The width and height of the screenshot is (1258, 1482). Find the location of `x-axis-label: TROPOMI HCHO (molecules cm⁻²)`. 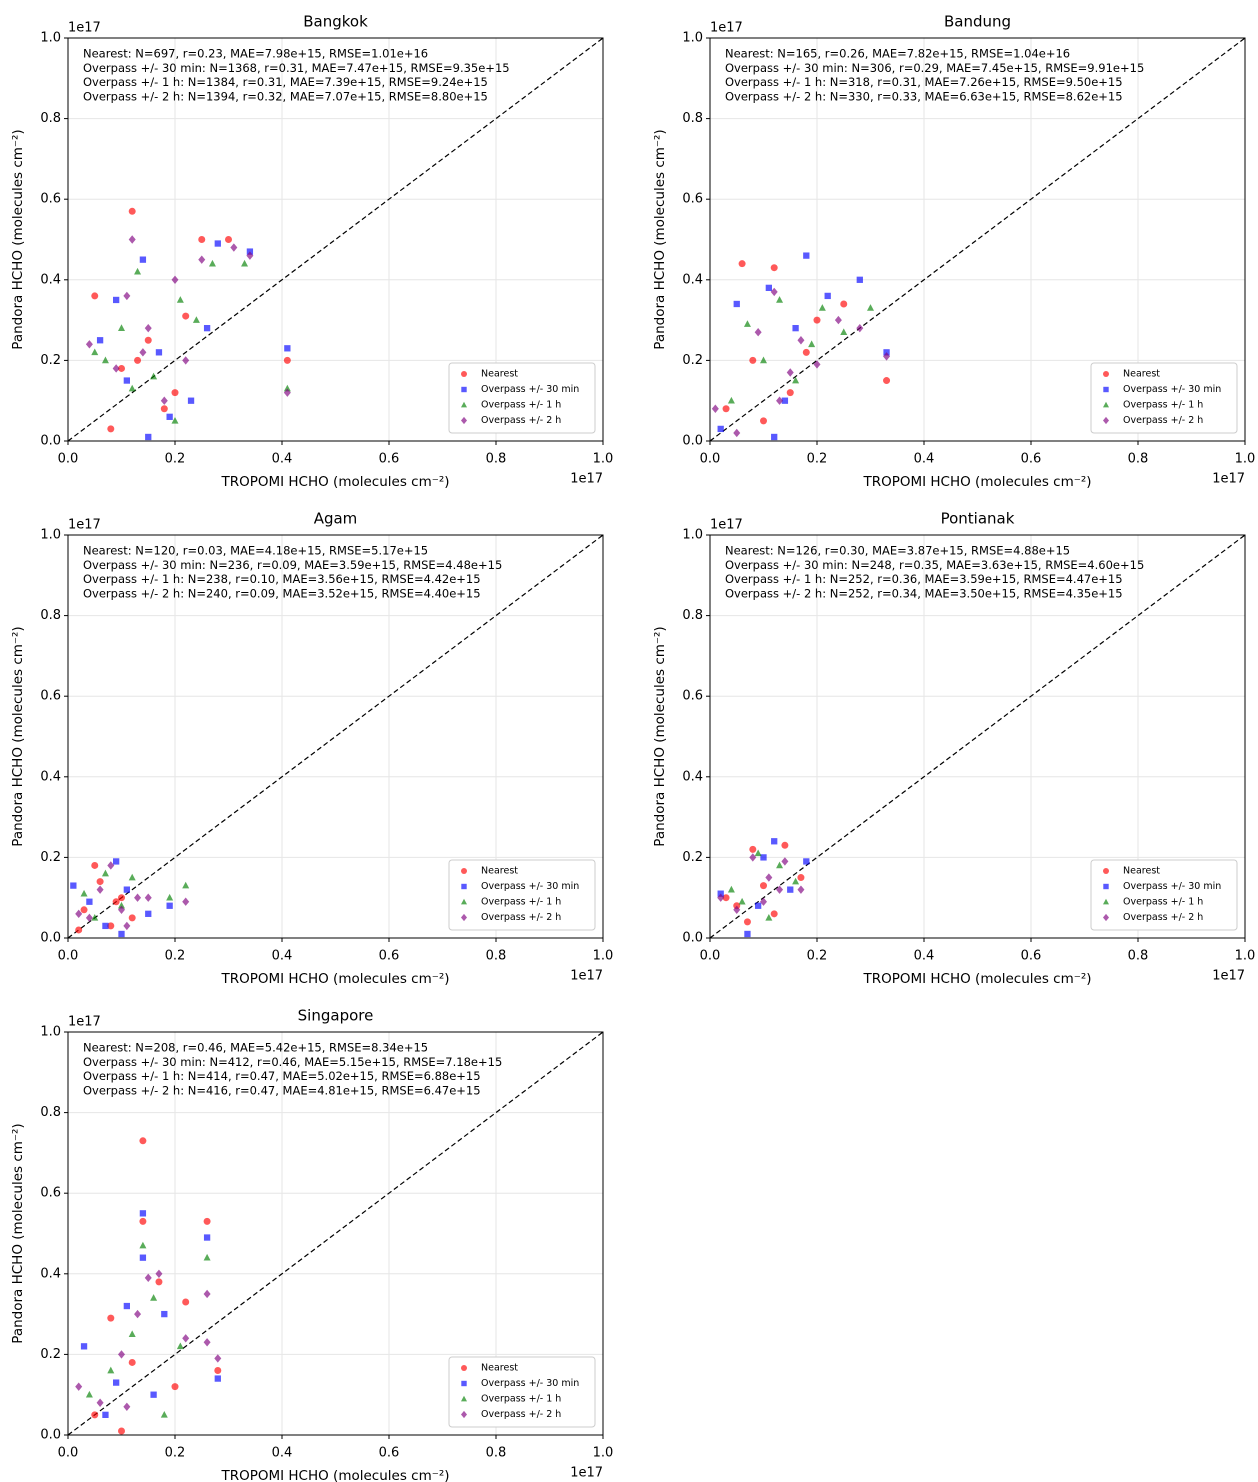

x-axis-label: TROPOMI HCHO (molecules cm⁻²) is located at coordinates (334, 1475).